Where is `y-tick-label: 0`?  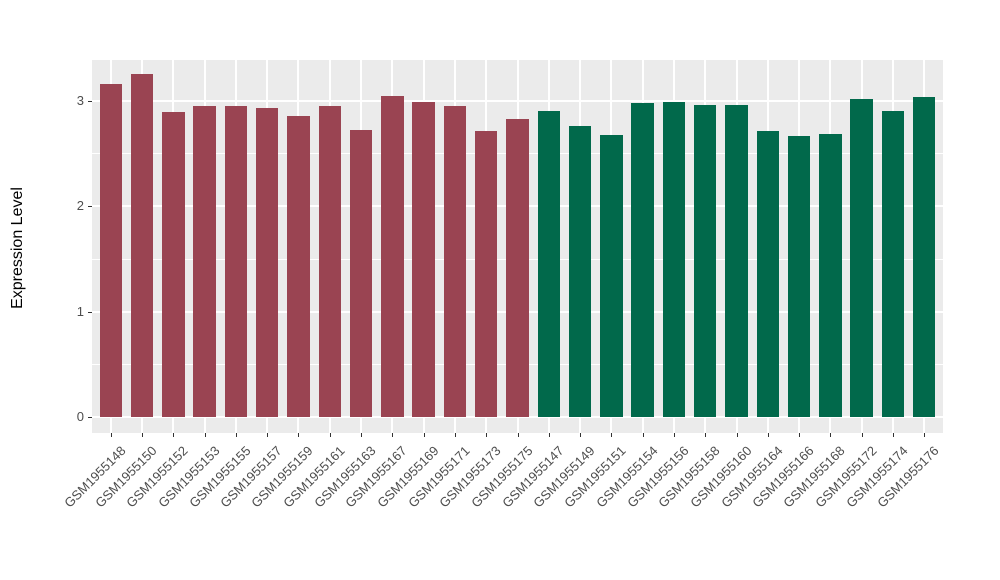 y-tick-label: 0 is located at coordinates (80, 416).